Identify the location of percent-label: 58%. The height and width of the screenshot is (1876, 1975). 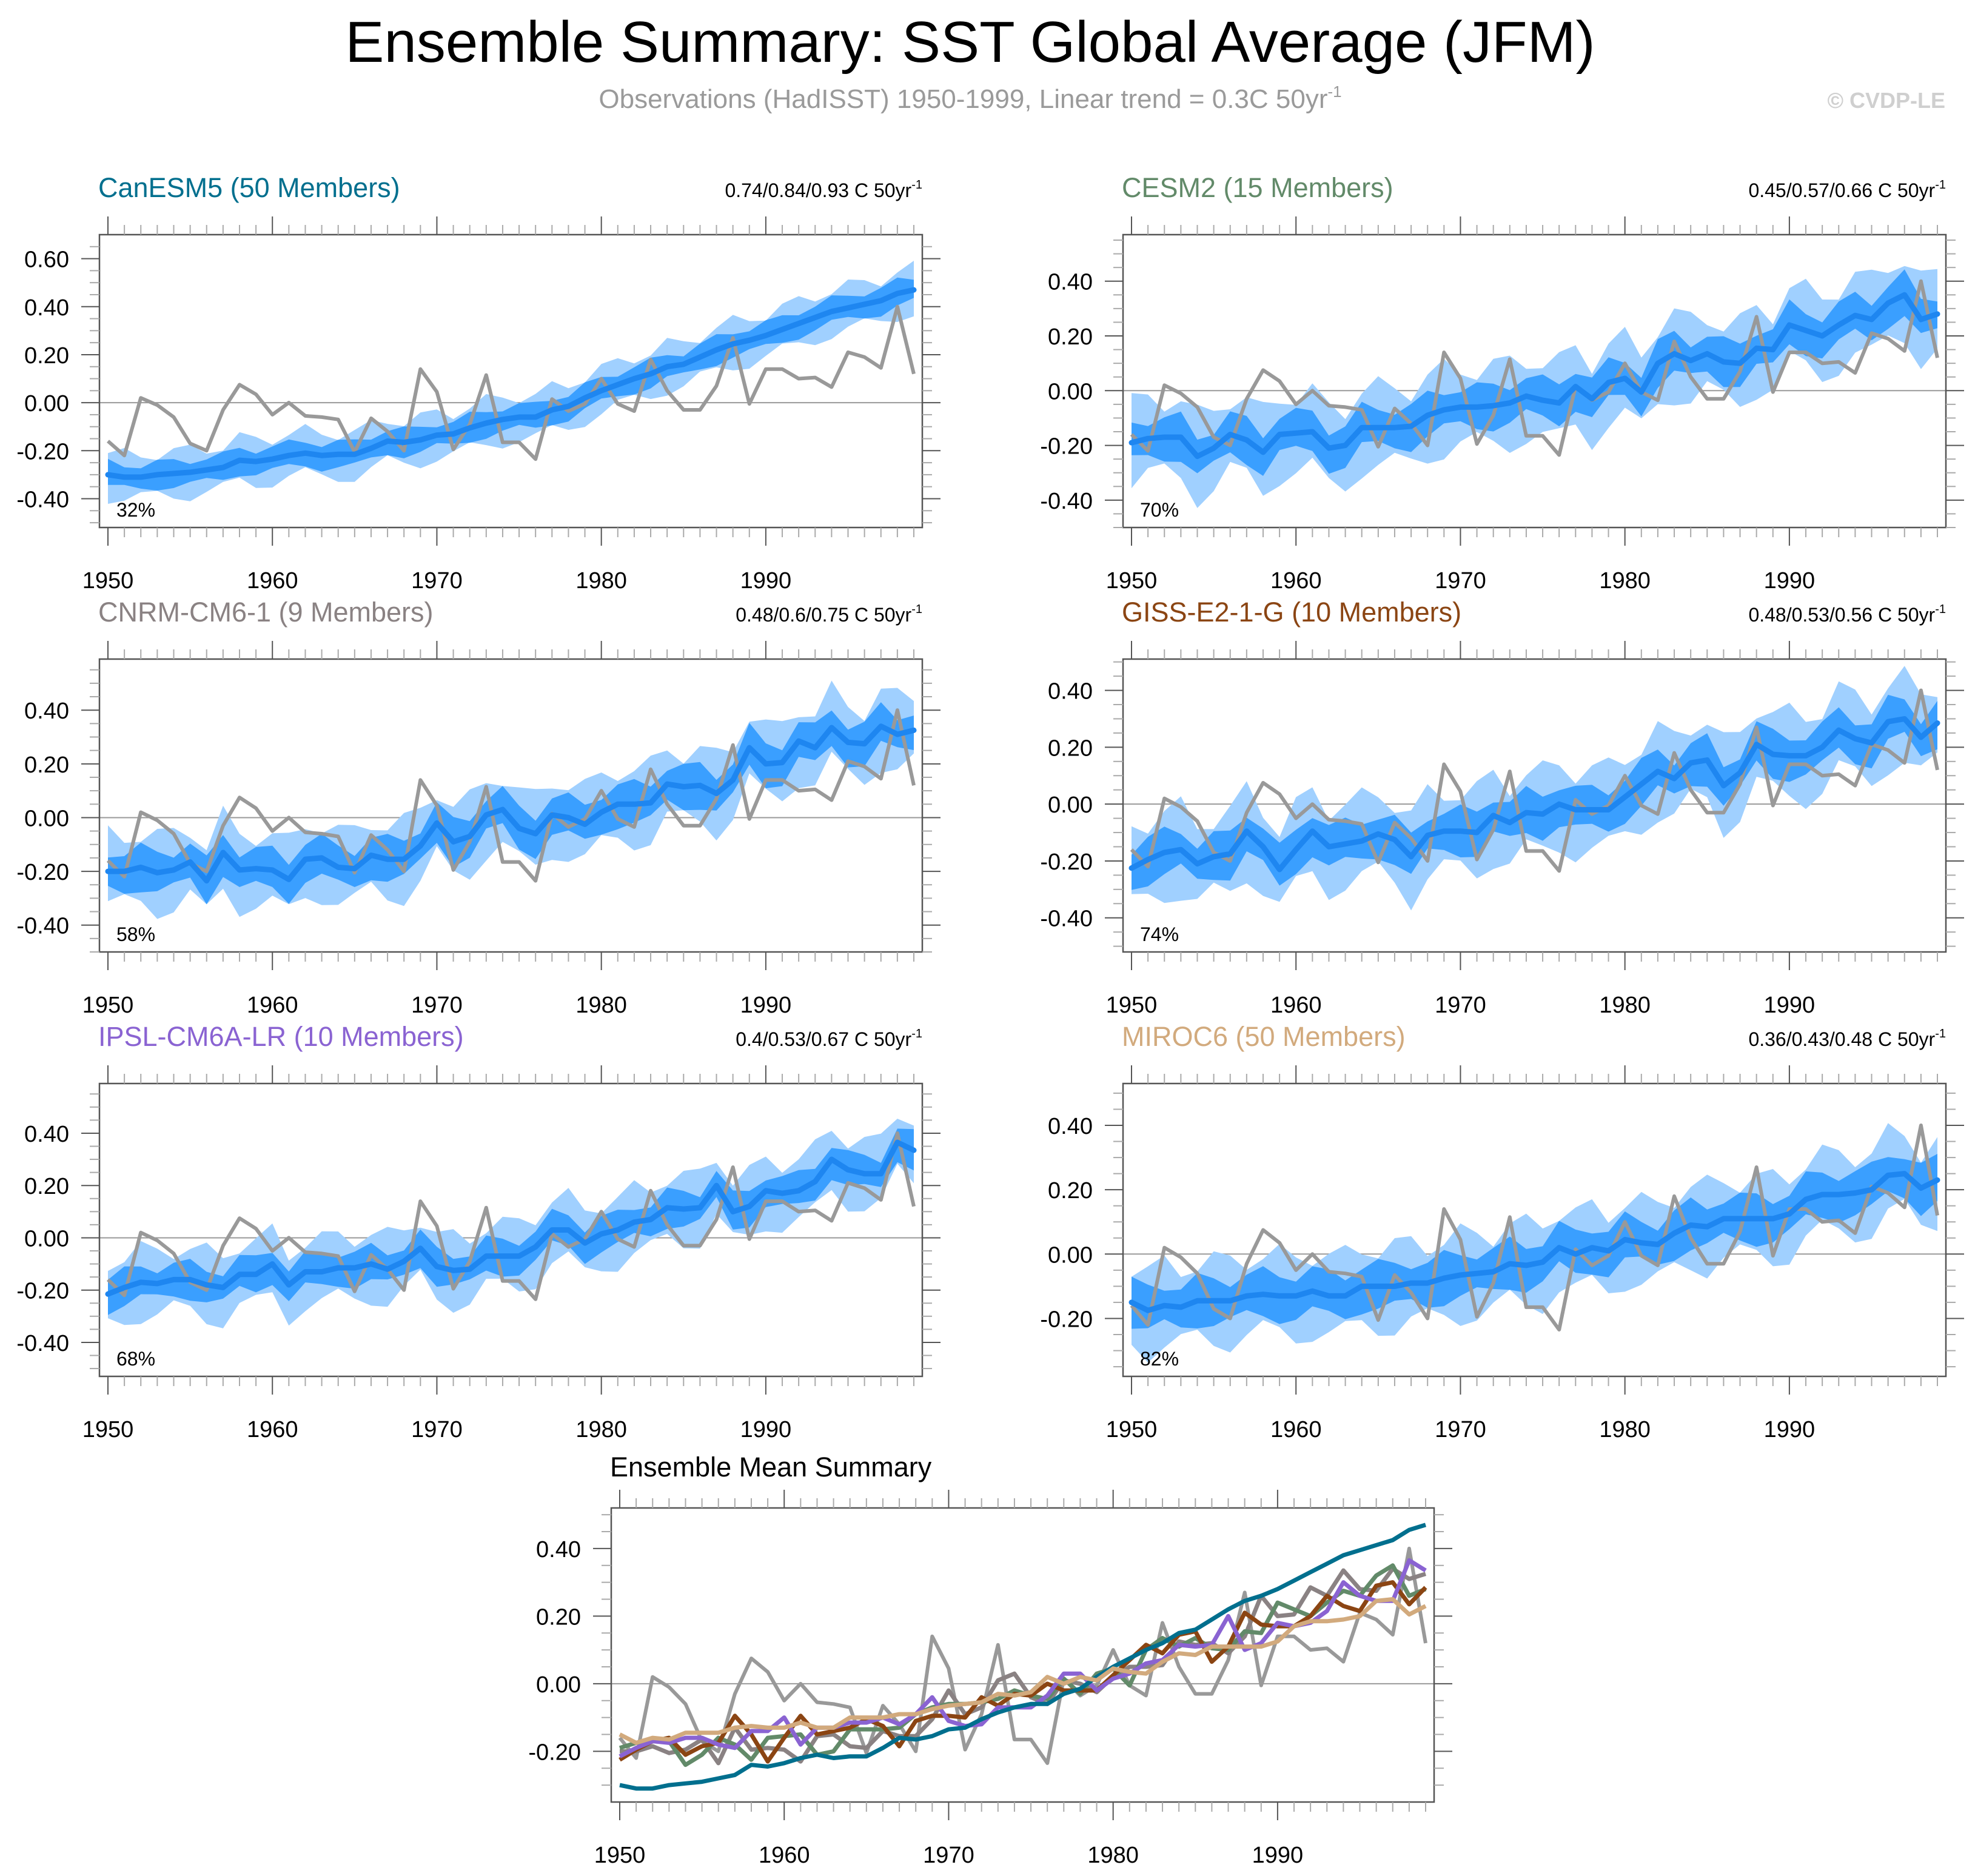
(135, 934).